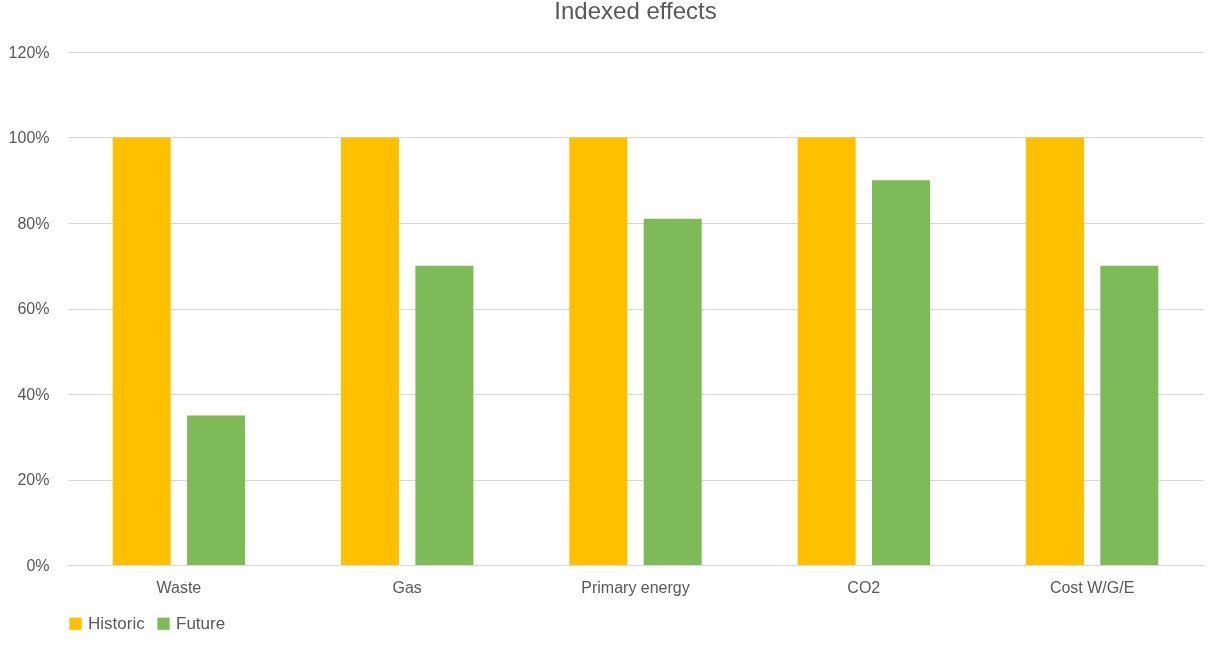  I want to click on chart-title: Indexed effects, so click(635, 12).